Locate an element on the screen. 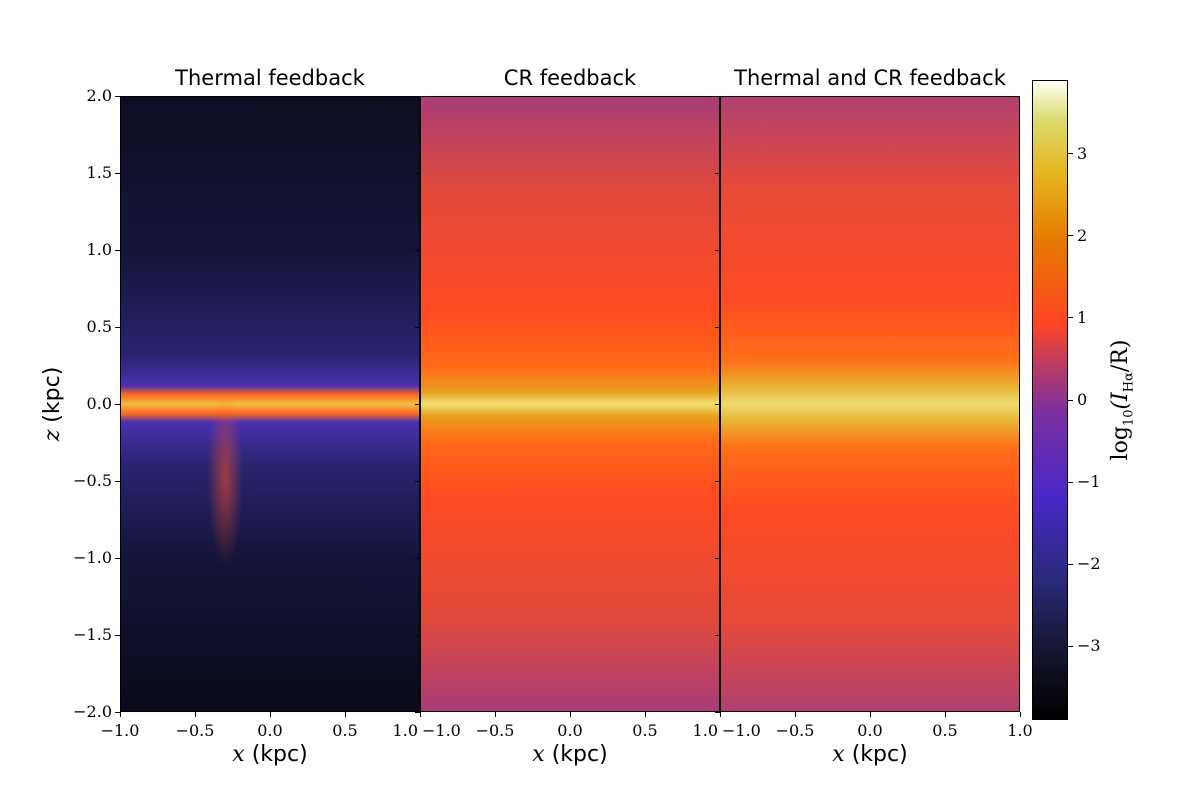 The image size is (1200, 800). y-axis-var: z is located at coordinates (52, 435).